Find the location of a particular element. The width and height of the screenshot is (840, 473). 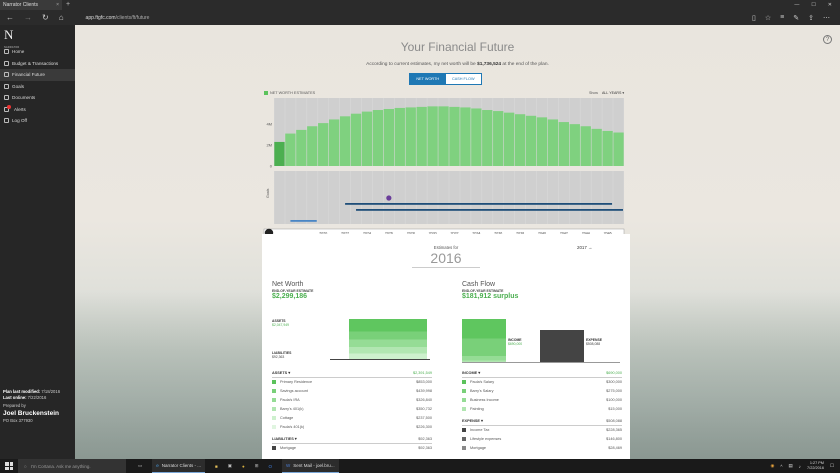

list-item: Lifestyle expenses $146,800 is located at coordinates (542, 439).